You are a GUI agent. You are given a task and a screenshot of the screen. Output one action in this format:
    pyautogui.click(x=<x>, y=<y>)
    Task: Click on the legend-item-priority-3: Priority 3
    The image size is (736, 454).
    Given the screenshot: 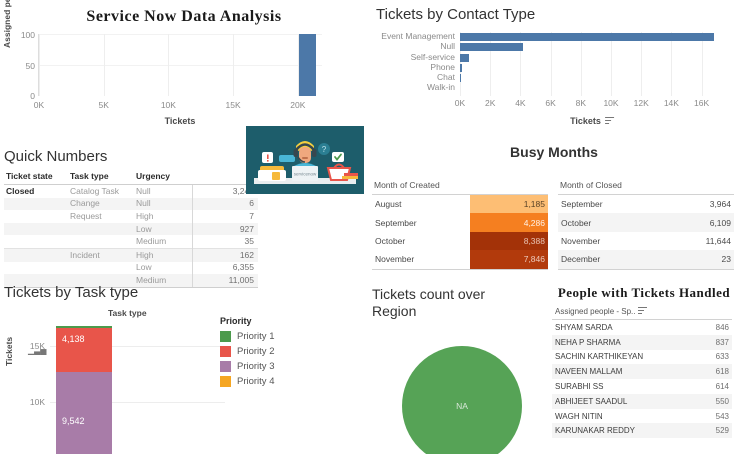 What is the action you would take?
    pyautogui.click(x=247, y=366)
    